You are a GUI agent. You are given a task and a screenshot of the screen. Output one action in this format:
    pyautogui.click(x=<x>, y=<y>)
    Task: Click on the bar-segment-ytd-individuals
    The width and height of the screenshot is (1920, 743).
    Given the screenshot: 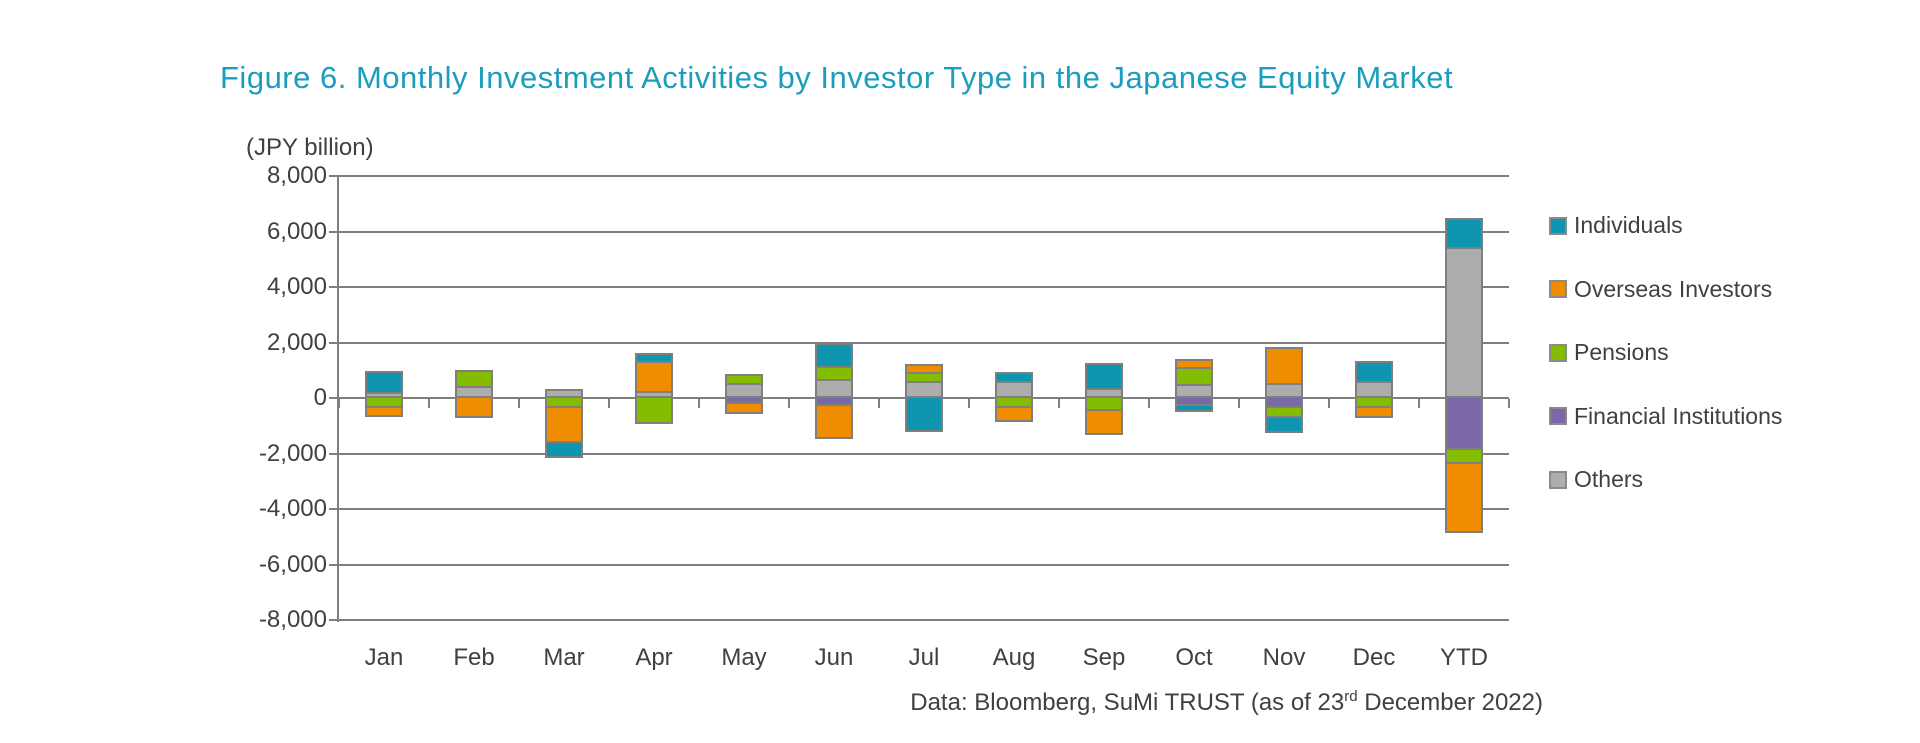 What is the action you would take?
    pyautogui.click(x=1464, y=233)
    